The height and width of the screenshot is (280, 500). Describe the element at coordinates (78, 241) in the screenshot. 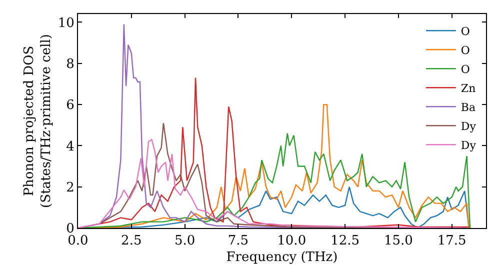

I see `x-tick-label: 0.0` at that location.